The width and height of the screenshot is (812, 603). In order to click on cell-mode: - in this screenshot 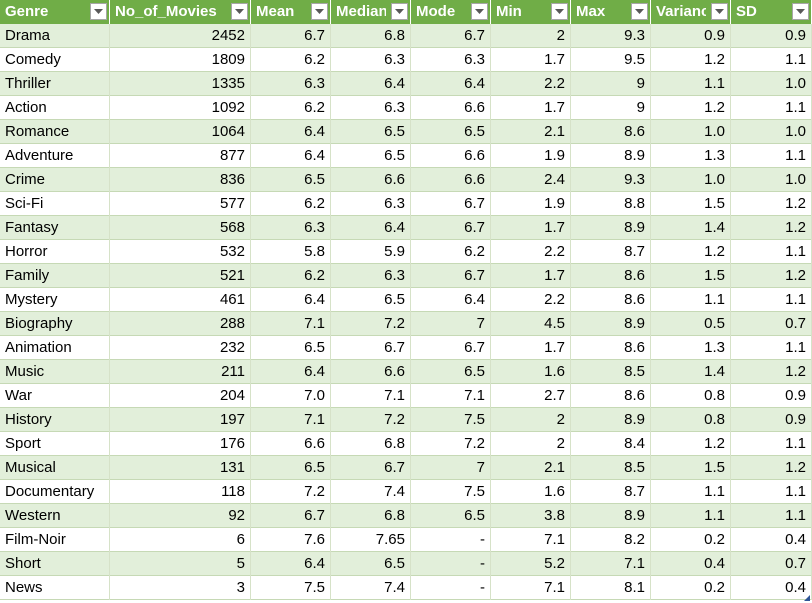, I will do `click(451, 564)`.